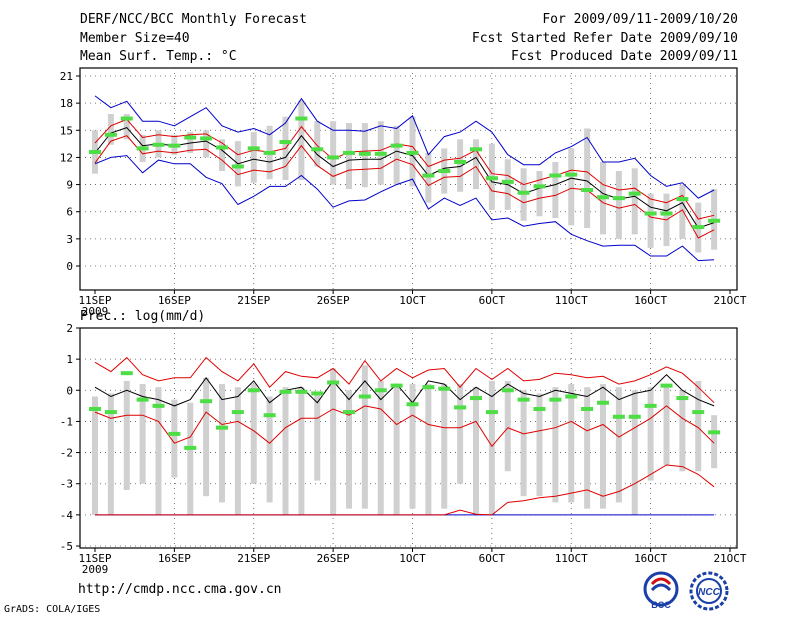 The height and width of the screenshot is (618, 800). What do you see at coordinates (69, 212) in the screenshot?
I see `y-tick-label: 6` at bounding box center [69, 212].